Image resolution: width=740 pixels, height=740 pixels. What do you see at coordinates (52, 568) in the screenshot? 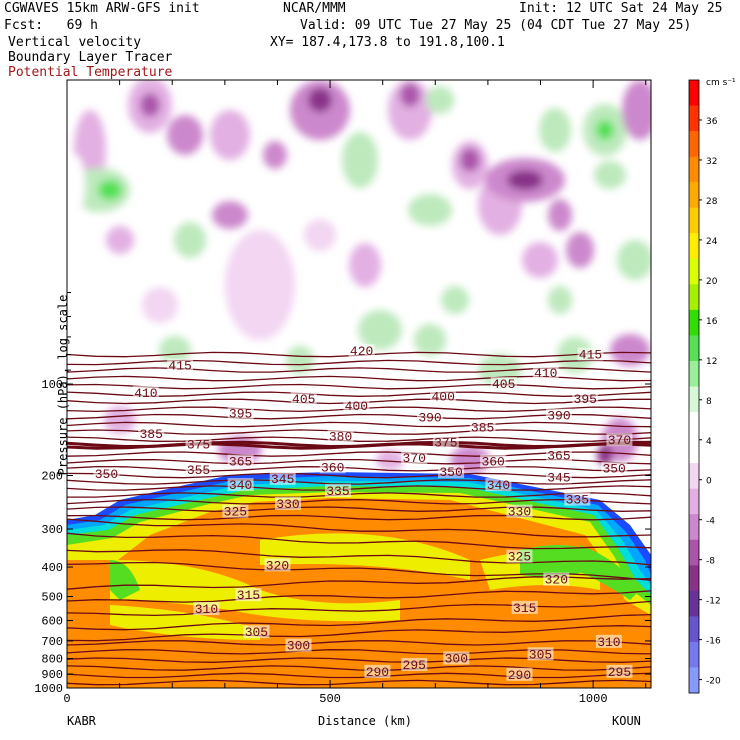
I see `y-tick-label: 400` at bounding box center [52, 568].